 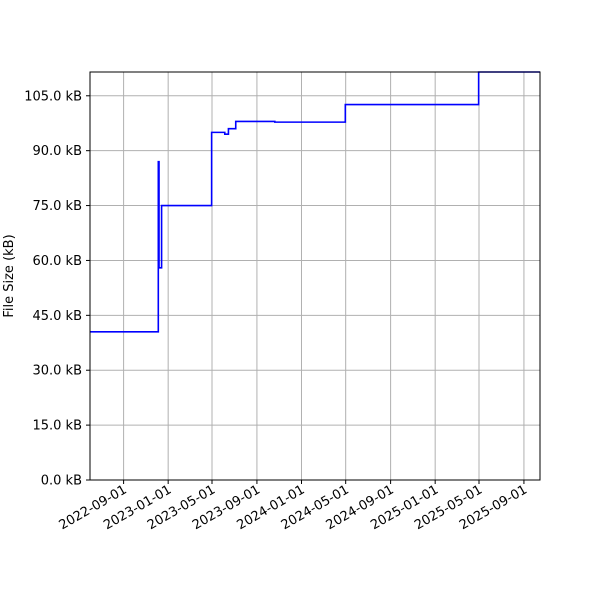 I want to click on y-tick-label: 0.0 kB, so click(x=61, y=481).